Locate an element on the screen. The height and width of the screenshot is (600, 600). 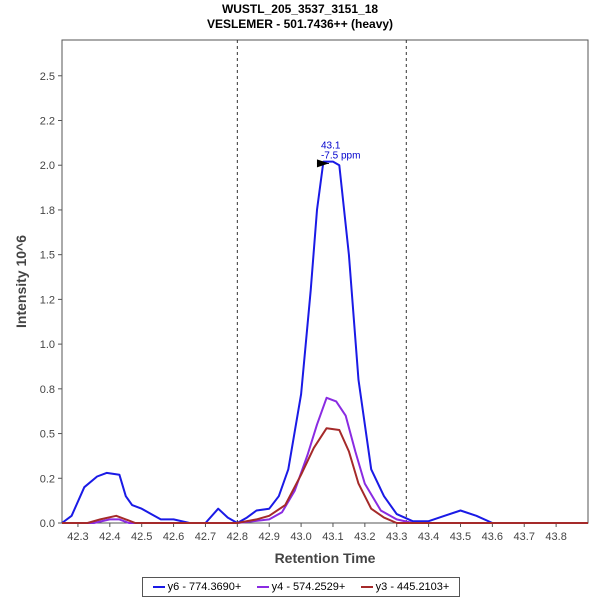
x-tick-label: 43.7 is located at coordinates (524, 537).